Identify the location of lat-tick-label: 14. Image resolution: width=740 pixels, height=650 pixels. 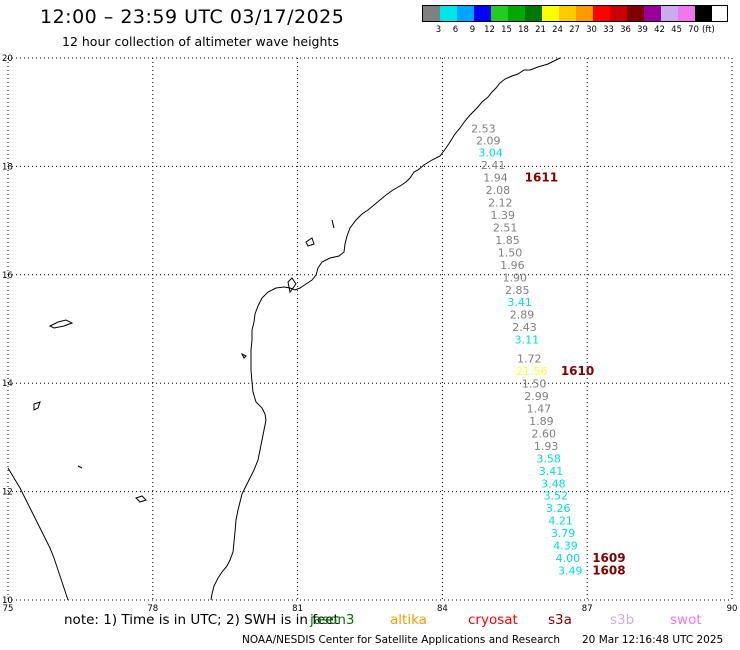
(7, 384).